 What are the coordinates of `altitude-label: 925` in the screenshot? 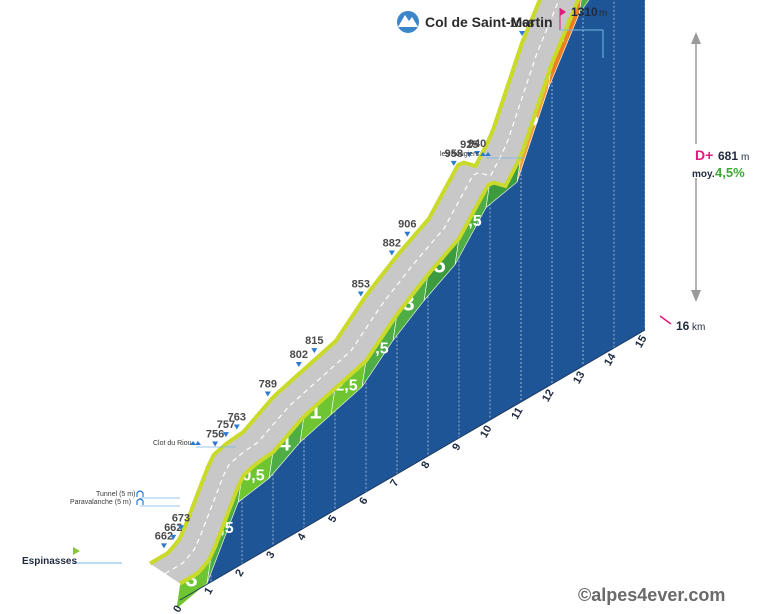 It's located at (469, 145).